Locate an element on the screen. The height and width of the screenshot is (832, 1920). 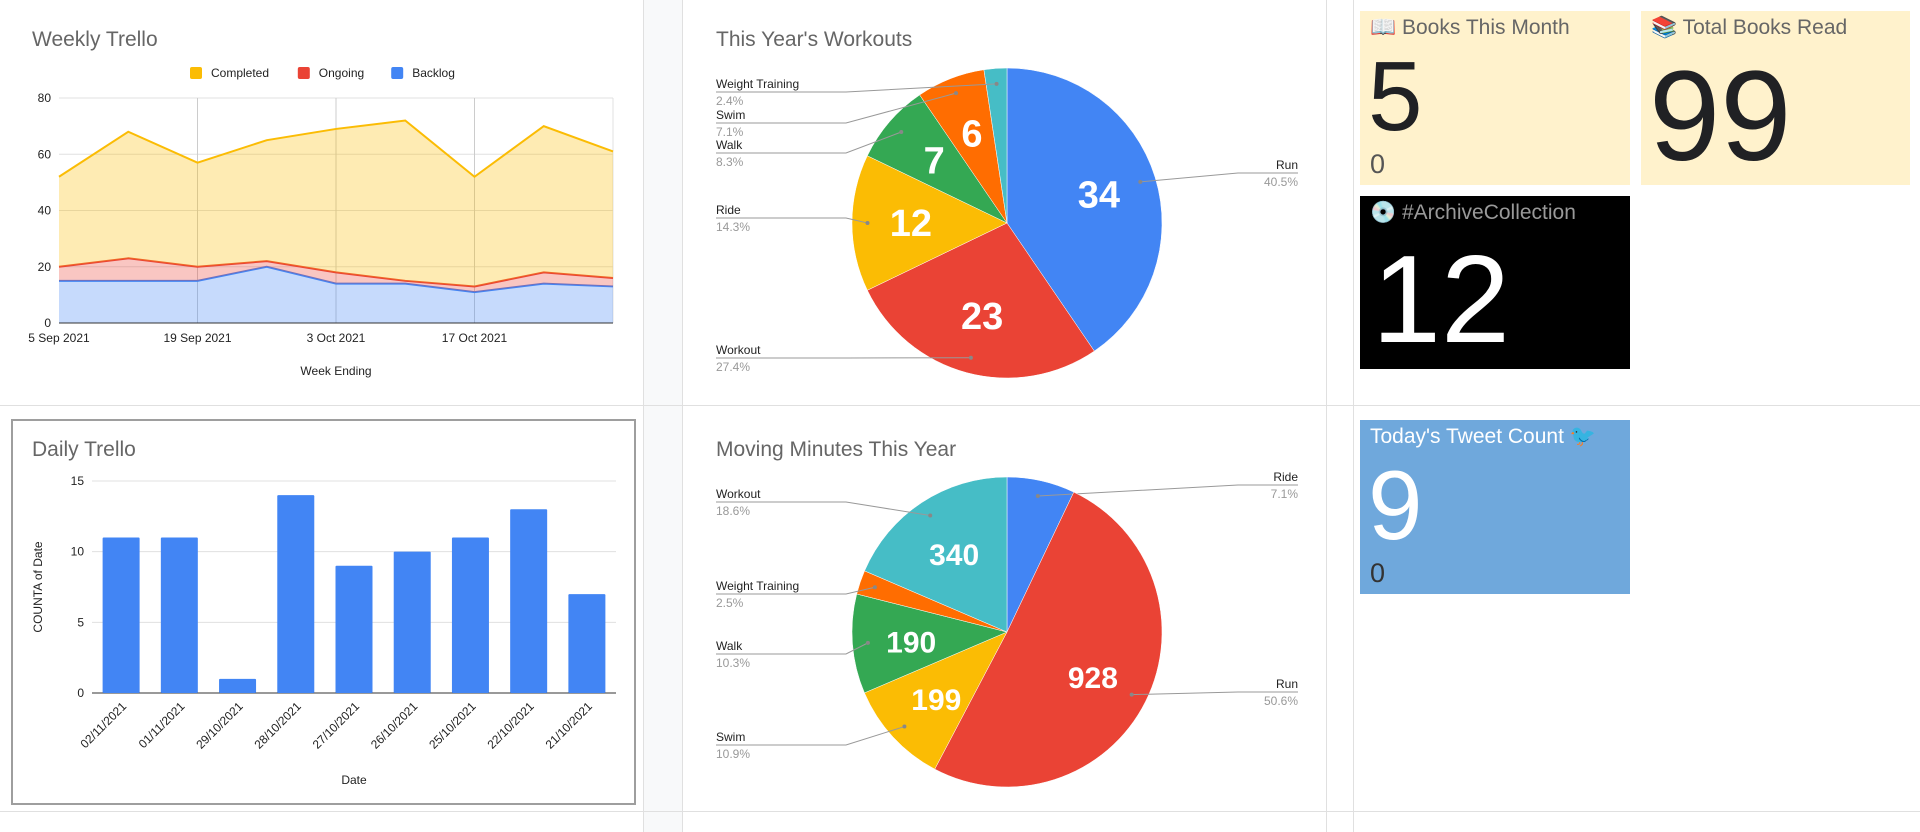
slice-value-label: 199 is located at coordinates (936, 700).